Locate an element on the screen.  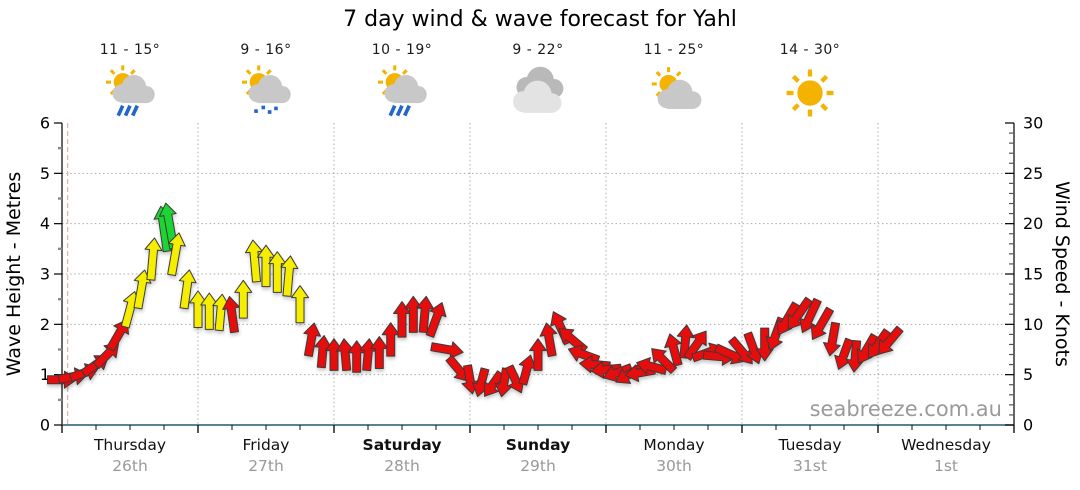
day-label: Wednesday is located at coordinates (946, 445).